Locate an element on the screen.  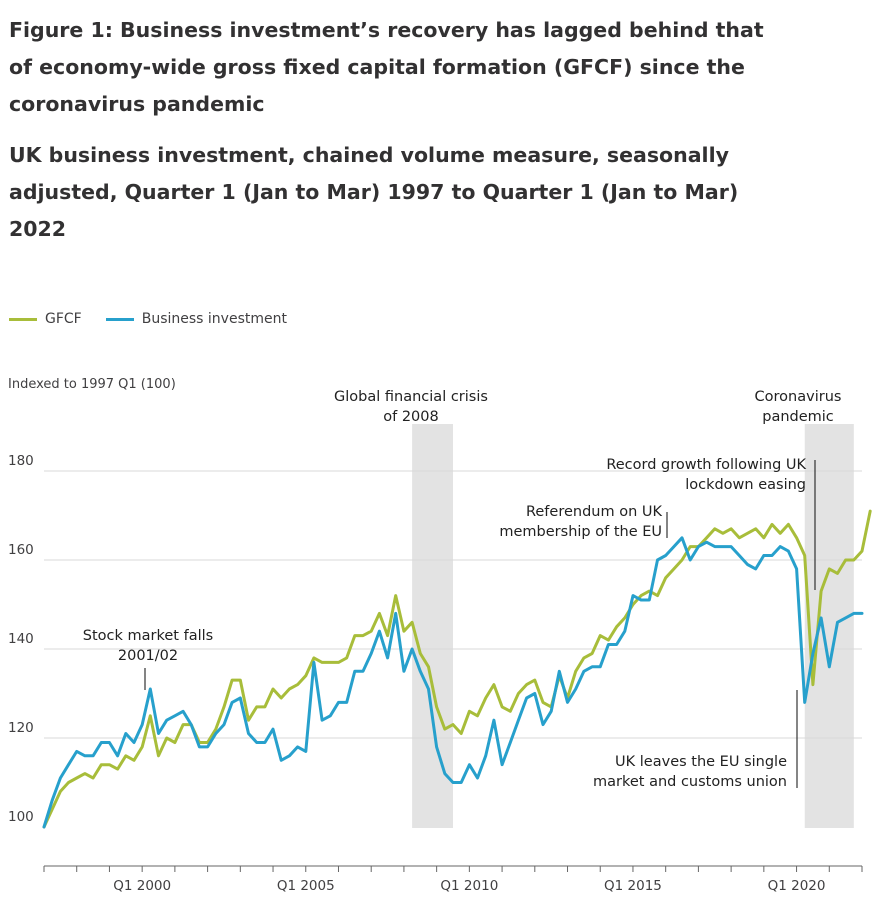
x-tick-label: Q1 2000 is located at coordinates (142, 886).